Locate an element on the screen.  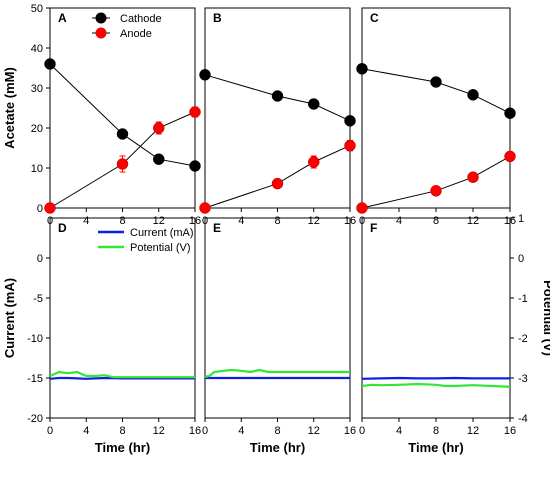
y-tick-label: -15 is located at coordinates (35, 379).